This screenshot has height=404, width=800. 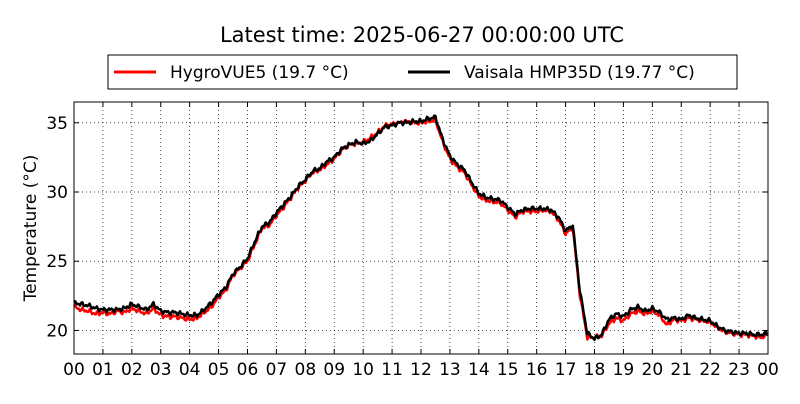 What do you see at coordinates (248, 370) in the screenshot?
I see `x-tick-label: 06` at bounding box center [248, 370].